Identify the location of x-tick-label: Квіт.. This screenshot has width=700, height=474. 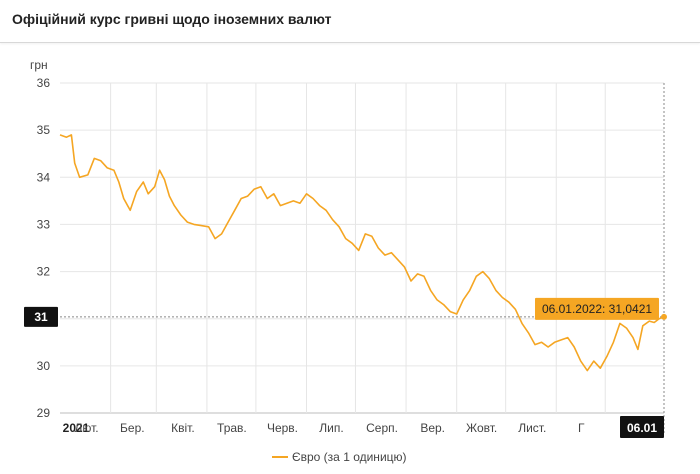
(183, 428).